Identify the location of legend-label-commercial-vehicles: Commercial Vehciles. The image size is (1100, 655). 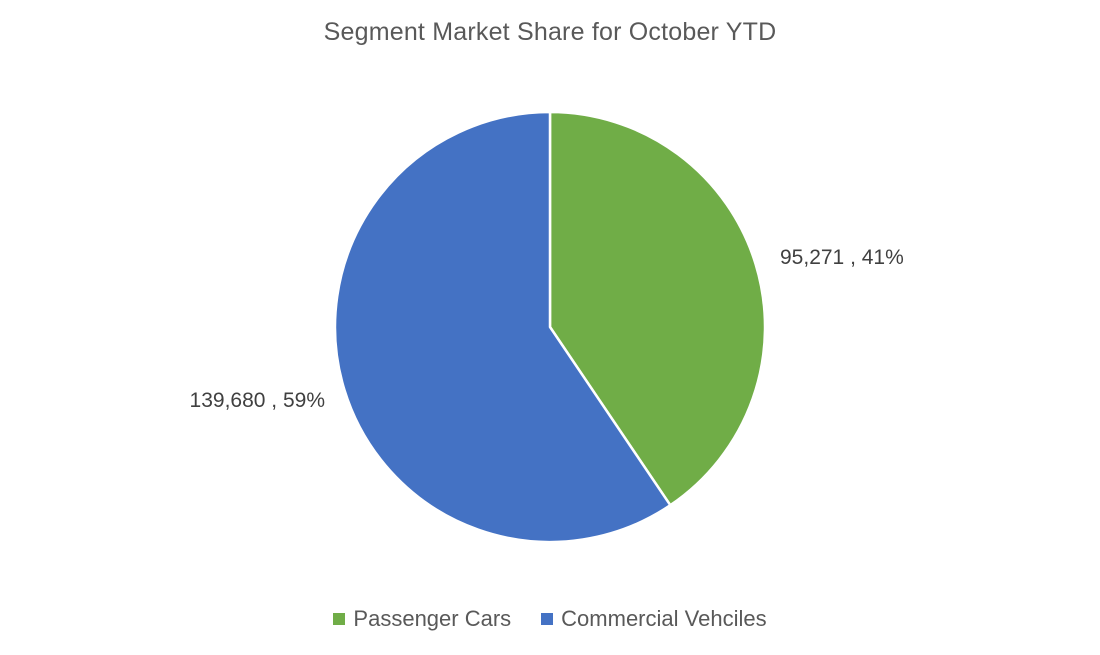
(664, 618).